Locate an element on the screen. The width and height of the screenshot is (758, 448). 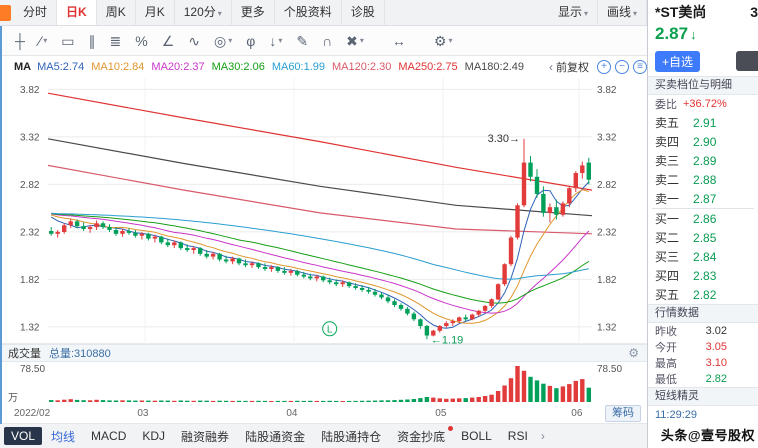
angle-tool-icon: ∠ is located at coordinates (168, 40).